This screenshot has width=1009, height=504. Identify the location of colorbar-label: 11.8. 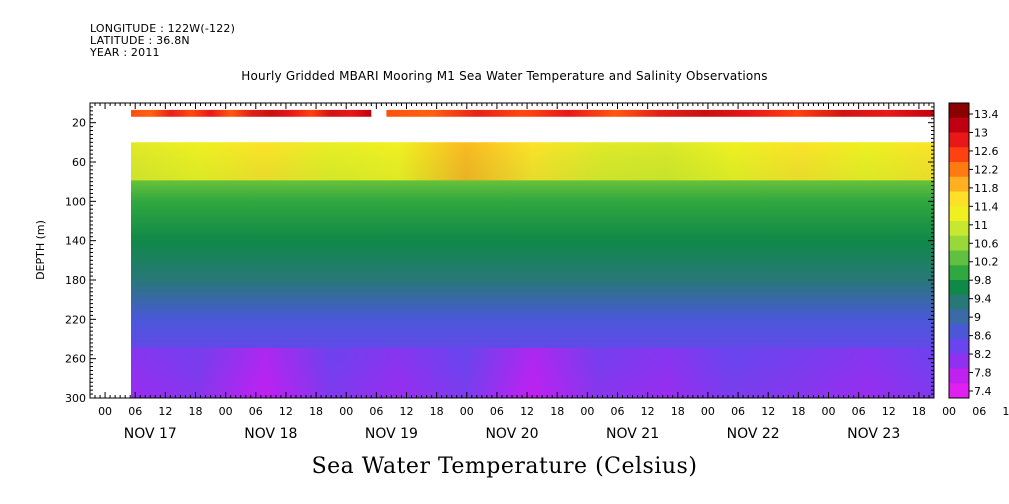
(986, 188).